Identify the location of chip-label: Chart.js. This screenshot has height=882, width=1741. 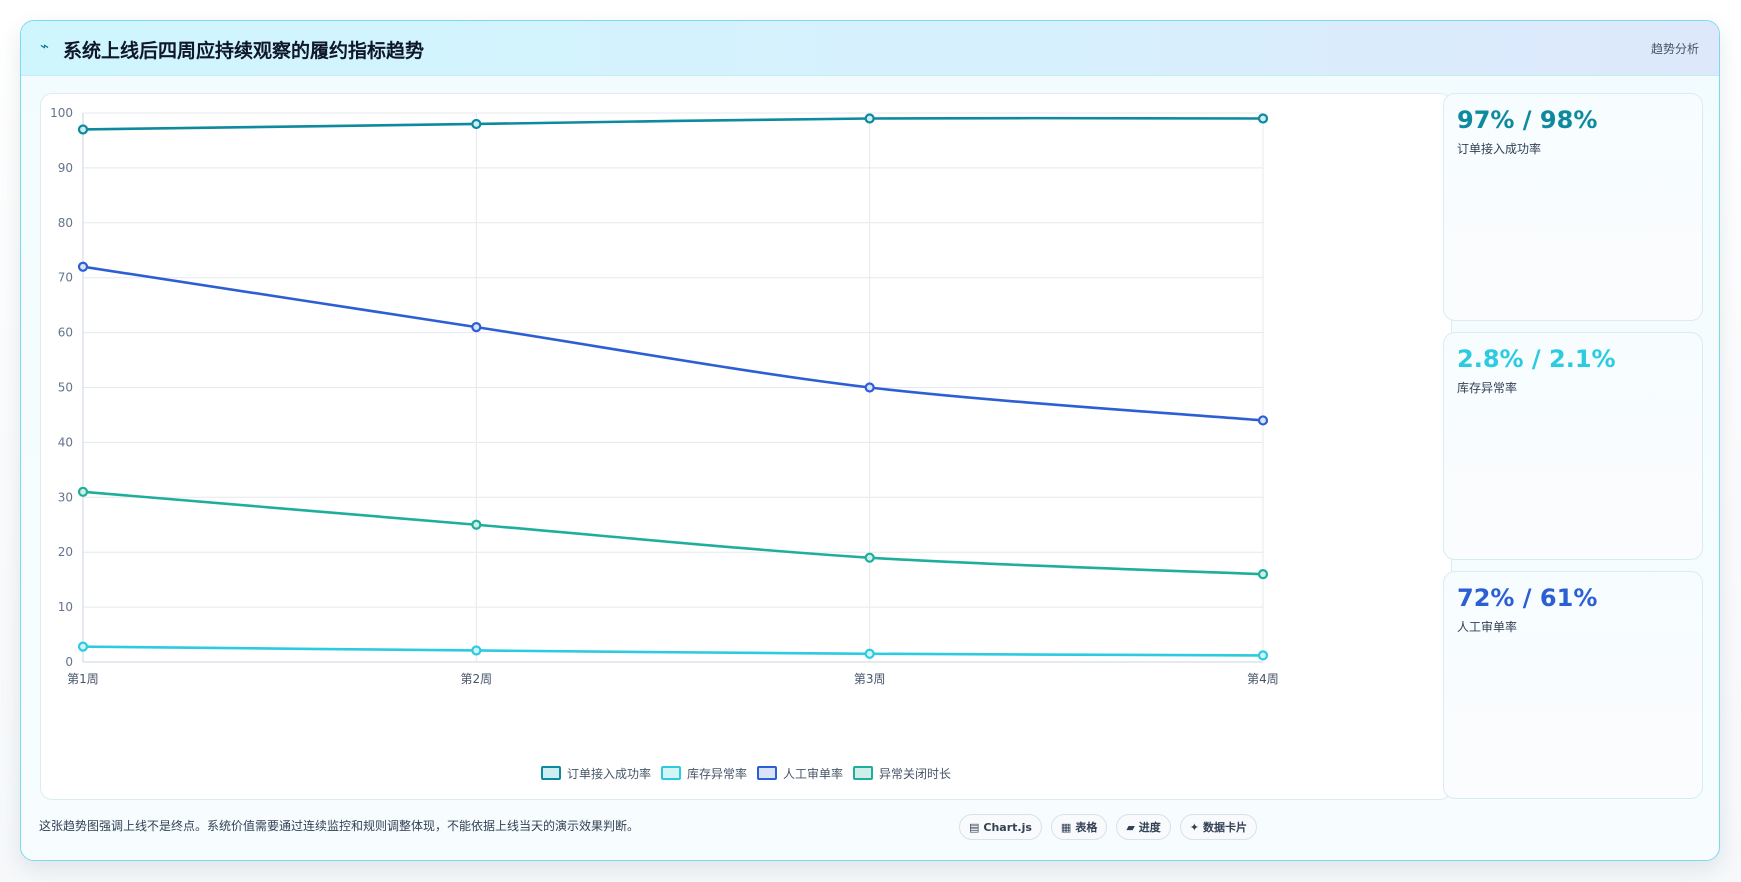
(1007, 827).